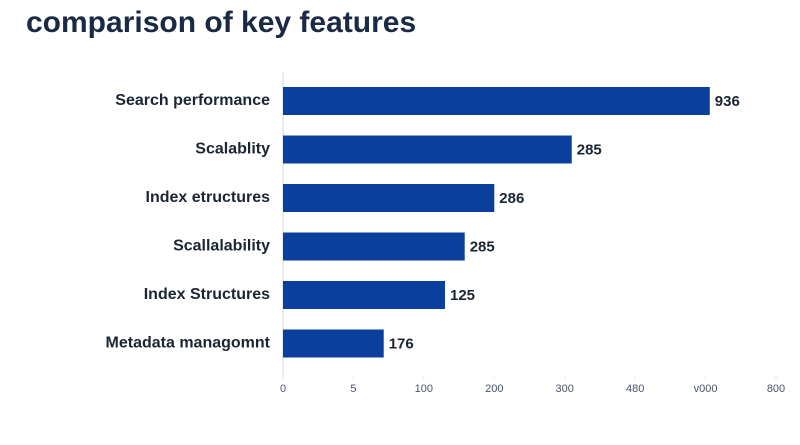 The width and height of the screenshot is (800, 445). What do you see at coordinates (424, 389) in the screenshot?
I see `x-tick-label: 100` at bounding box center [424, 389].